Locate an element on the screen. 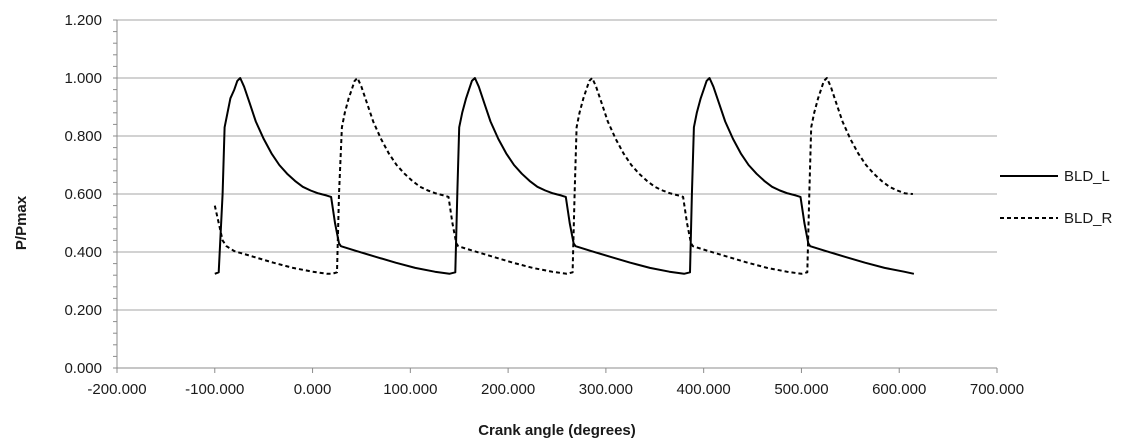 The width and height of the screenshot is (1125, 442). x-tick-label: 700.000 is located at coordinates (997, 389).